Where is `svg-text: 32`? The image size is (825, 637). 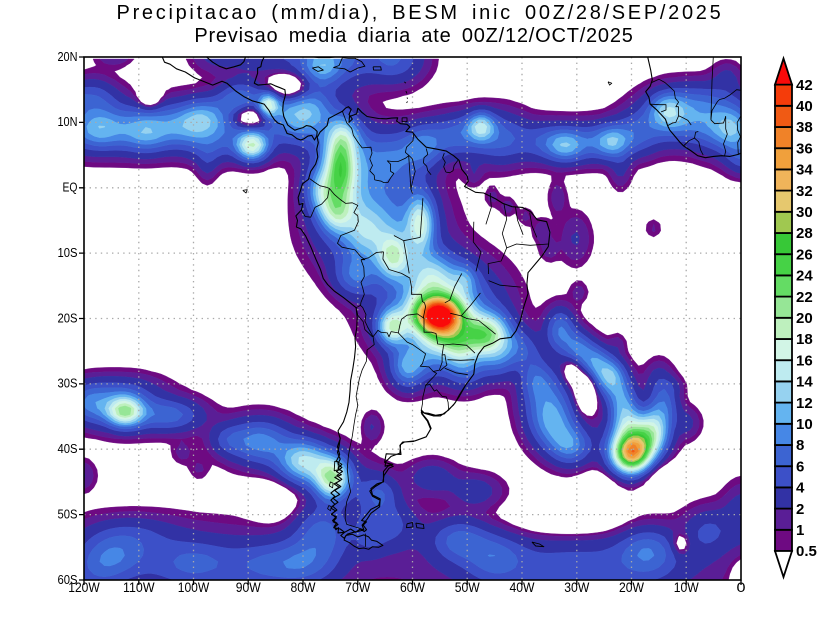
svg-text: 32 is located at coordinates (804, 191).